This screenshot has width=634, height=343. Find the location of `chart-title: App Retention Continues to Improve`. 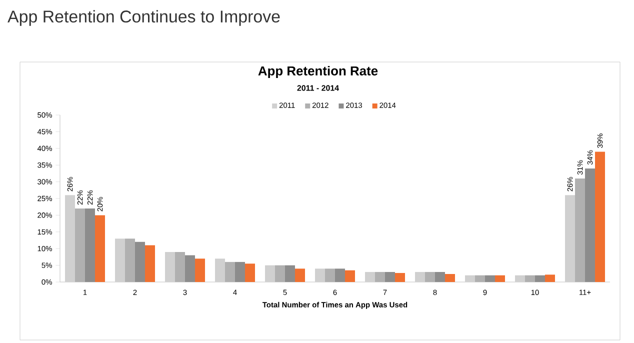

chart-title: App Retention Continues to Improve is located at coordinates (144, 18).